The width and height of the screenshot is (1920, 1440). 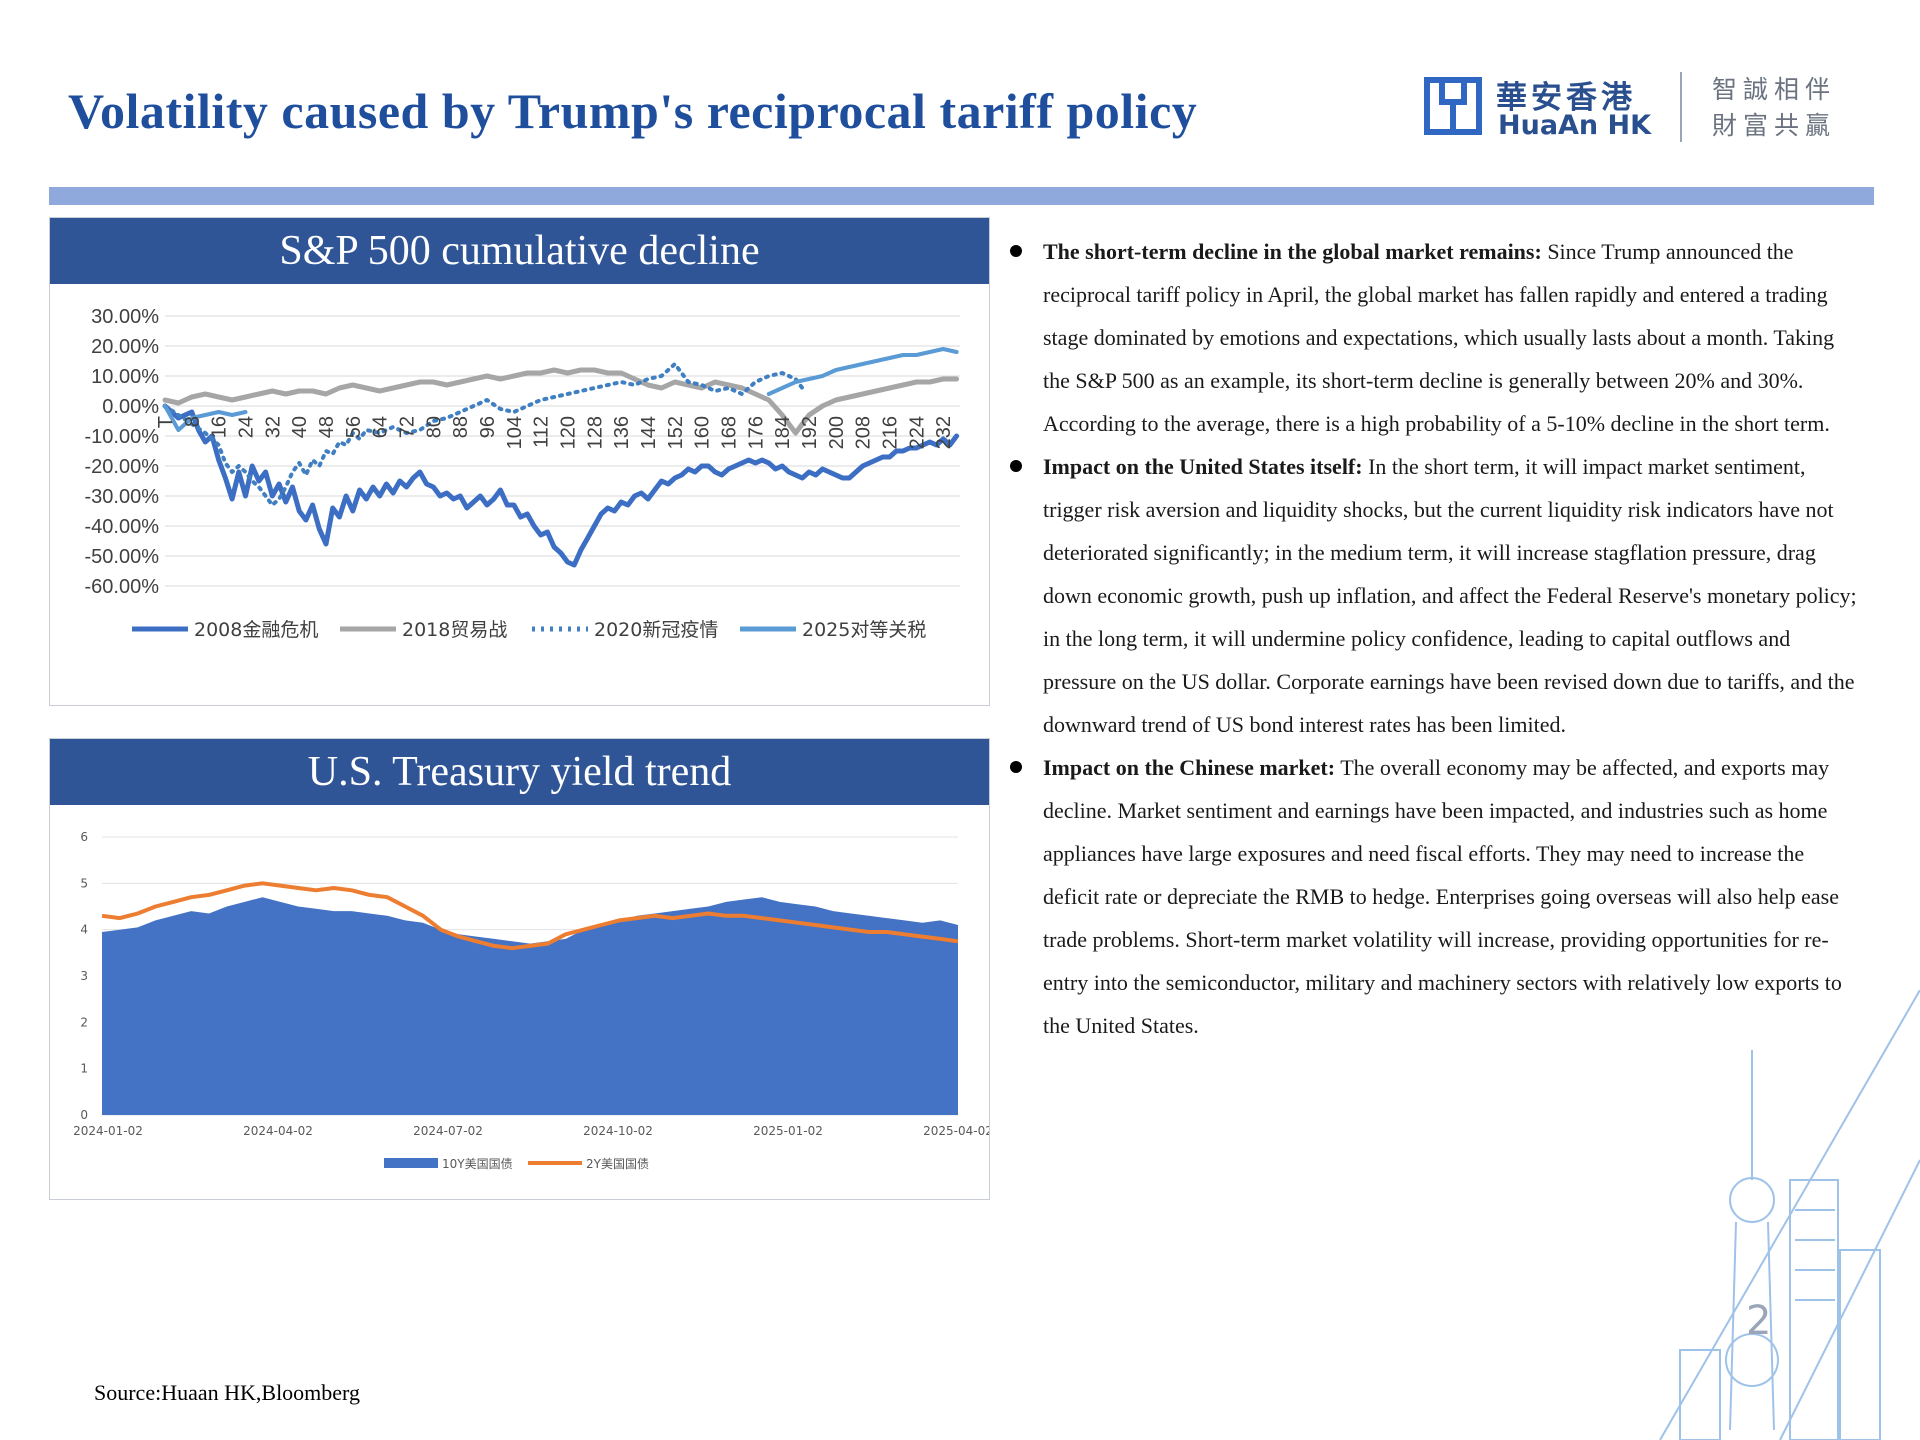 What do you see at coordinates (783, 432) in the screenshot?
I see `x-tick-label: 184` at bounding box center [783, 432].